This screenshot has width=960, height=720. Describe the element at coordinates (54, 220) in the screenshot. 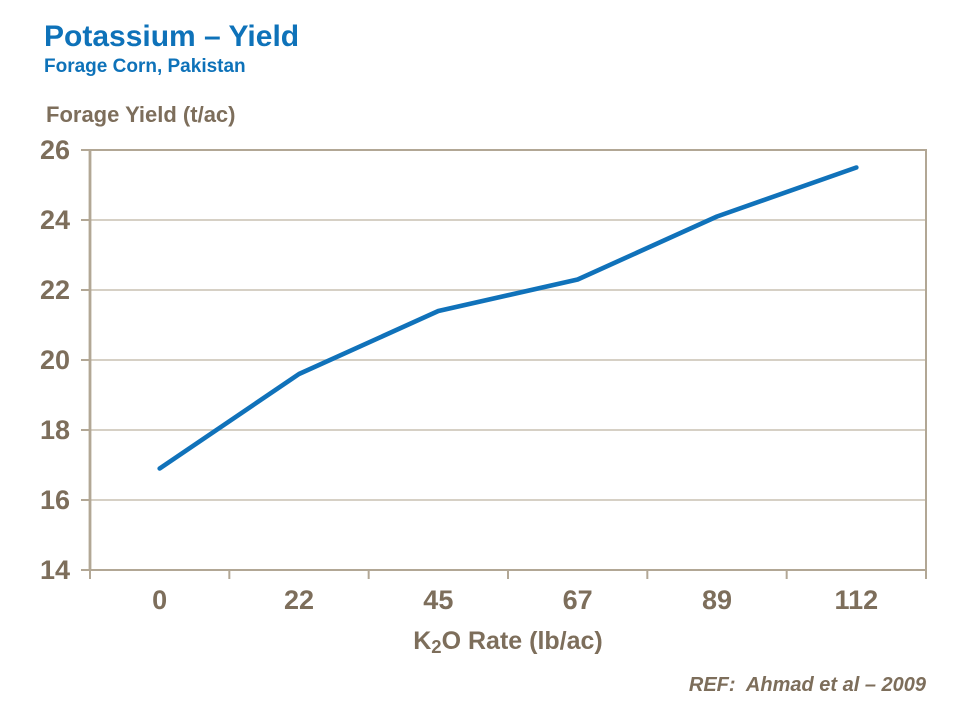

I see `y-tick-label: 24` at that location.